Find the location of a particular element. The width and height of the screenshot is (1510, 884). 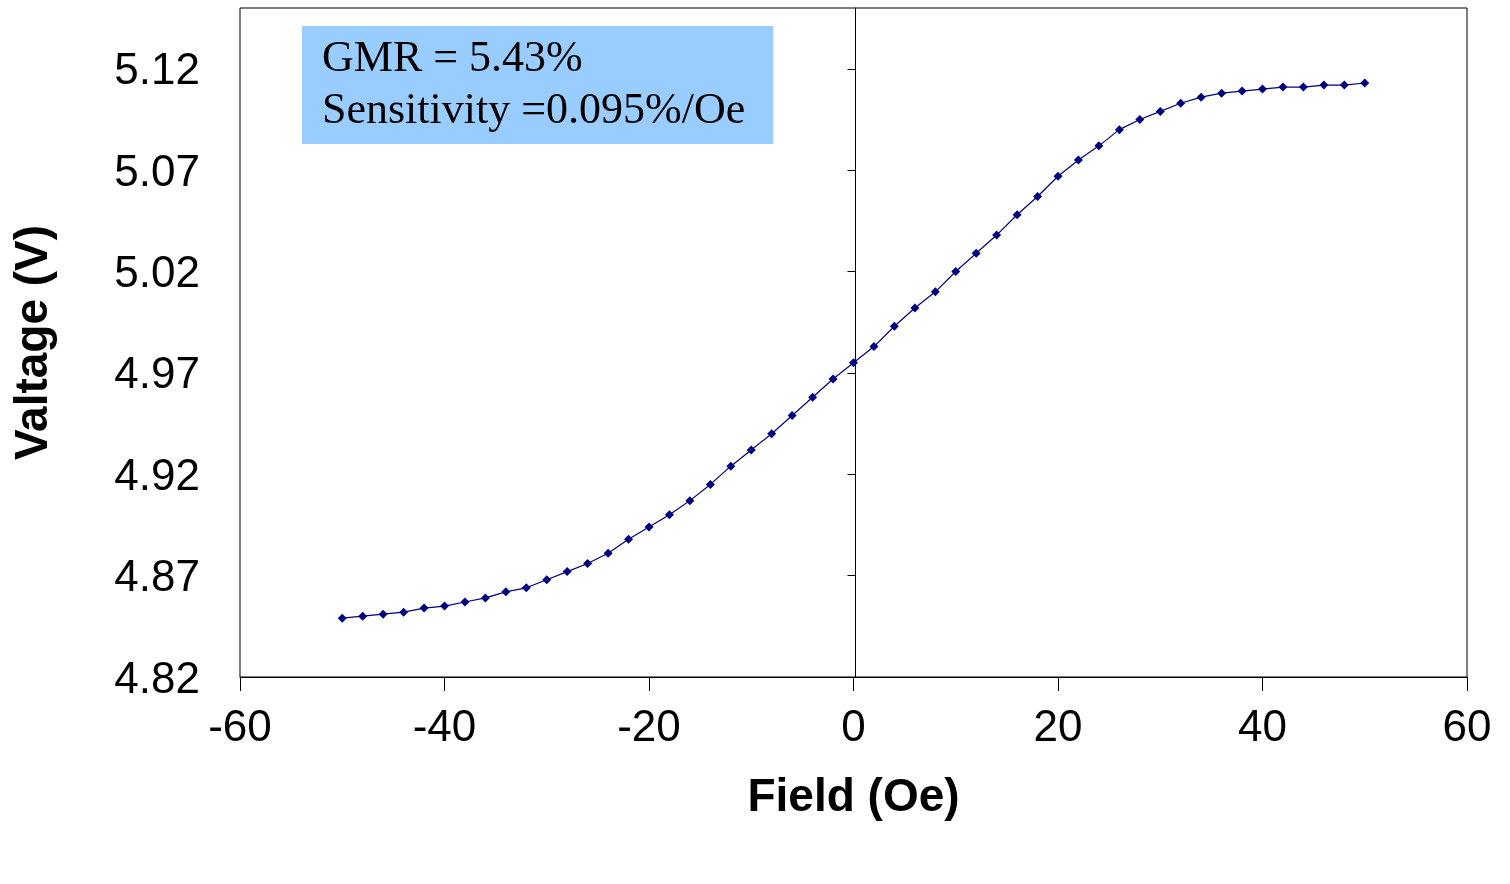

x-axis-title: Field (Oe) is located at coordinates (853, 795).